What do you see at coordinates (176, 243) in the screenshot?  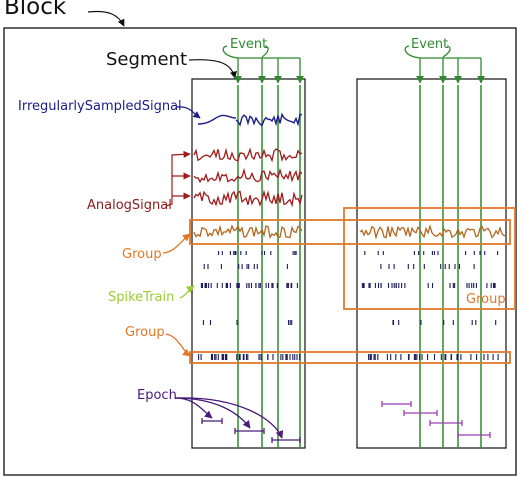 I see `group-arrow-top` at bounding box center [176, 243].